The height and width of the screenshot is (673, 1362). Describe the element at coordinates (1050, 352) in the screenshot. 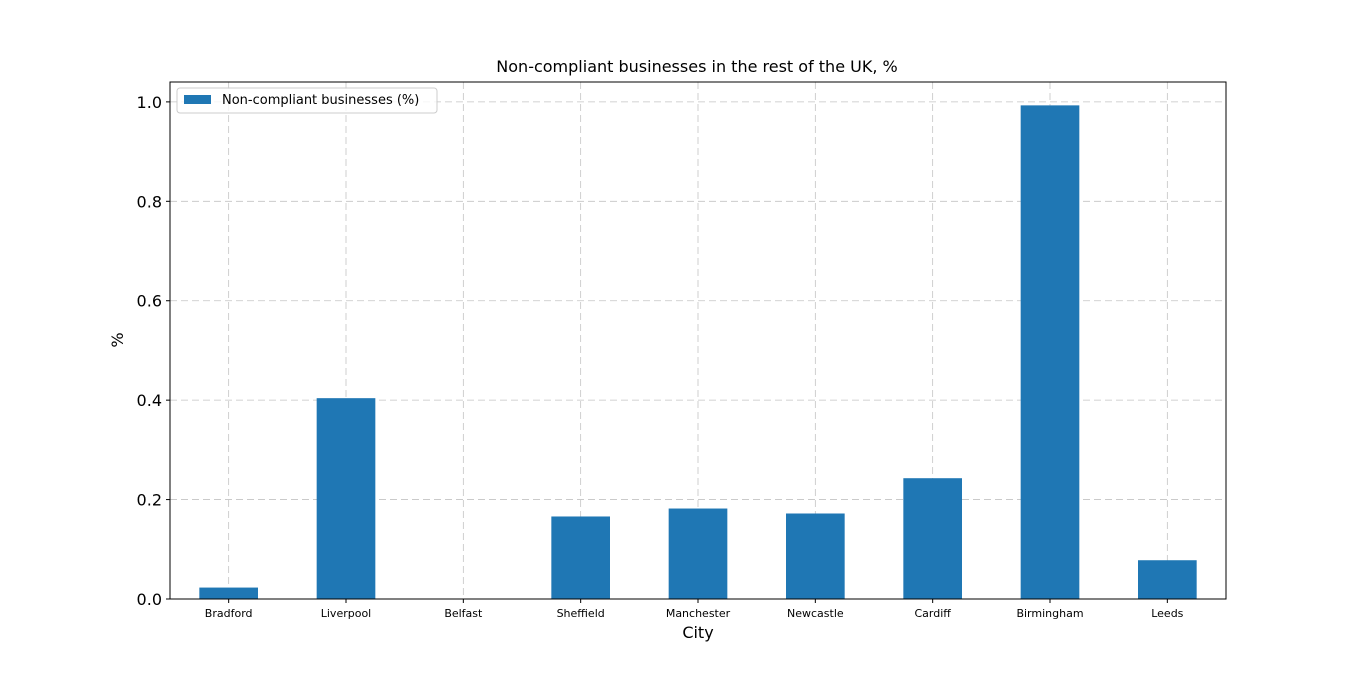

I see `bar-birmingham` at that location.